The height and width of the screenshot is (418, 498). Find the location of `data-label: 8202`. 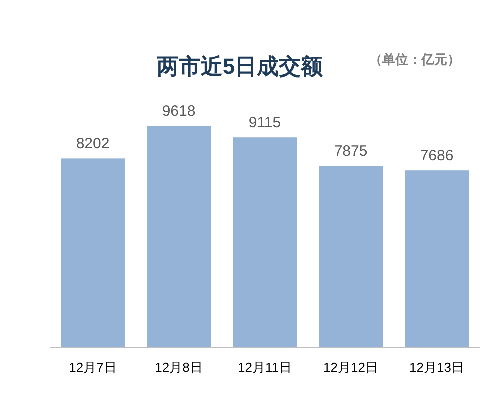

data-label: 8202 is located at coordinates (93, 144).